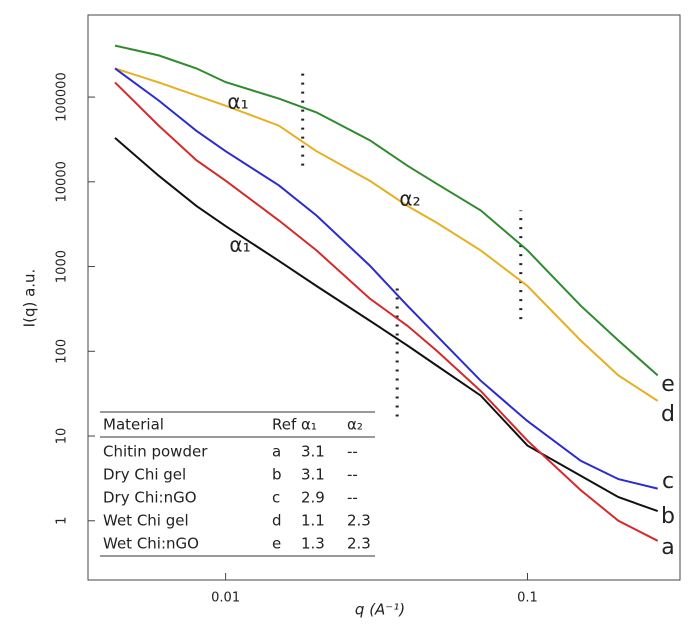 The image size is (690, 625). I want to click on table-cell: a, so click(276, 452).